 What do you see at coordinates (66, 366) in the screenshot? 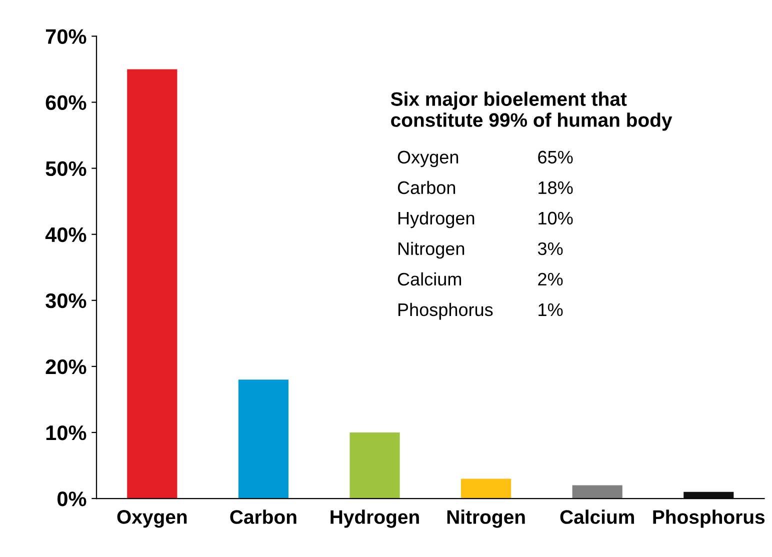
I see `y-tick-label: 20%` at bounding box center [66, 366].